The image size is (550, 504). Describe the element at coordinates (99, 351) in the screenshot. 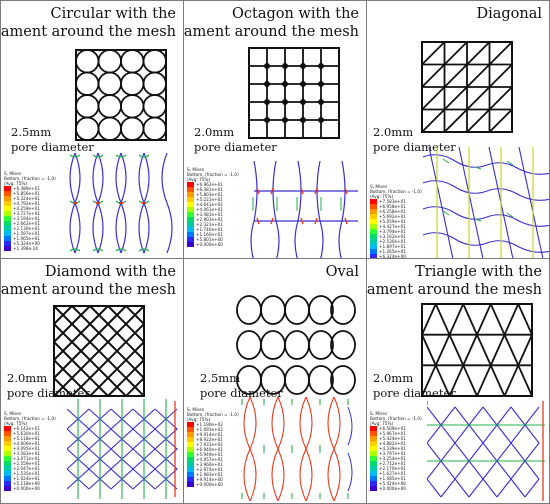

I see `diamond-mesh-pattern` at that location.